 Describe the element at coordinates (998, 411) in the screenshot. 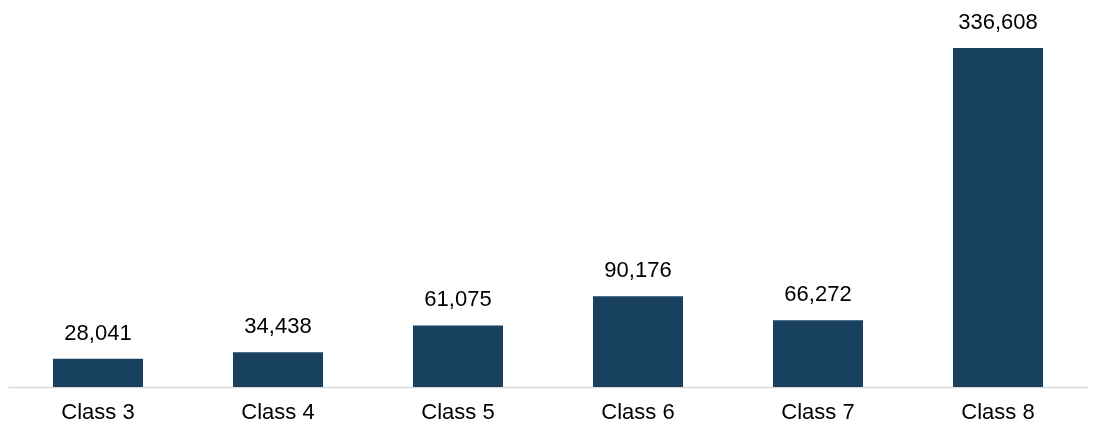

I see `x-tick-label: Class 8` at that location.